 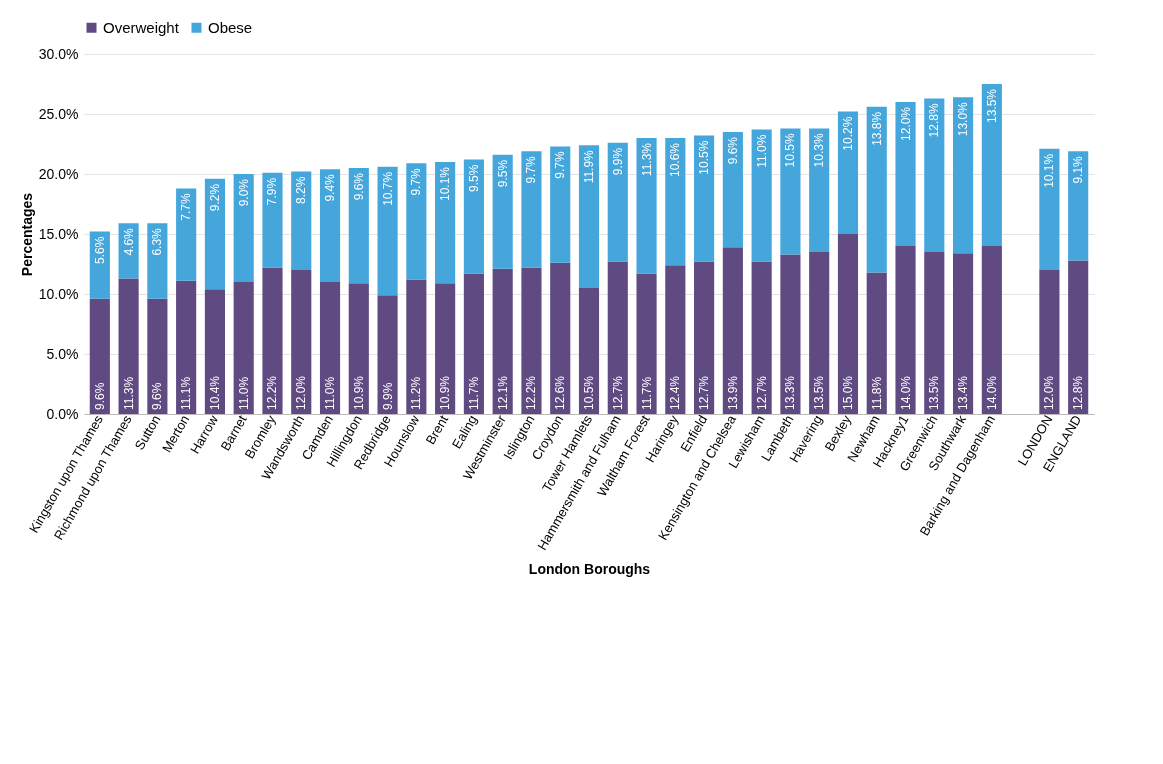 What do you see at coordinates (876, 128) in the screenshot?
I see `data-label: 13.8%` at bounding box center [876, 128].